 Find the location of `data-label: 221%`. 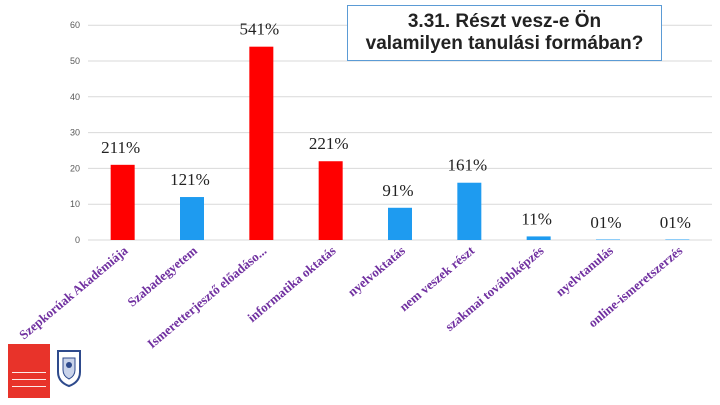

data-label: 221% is located at coordinates (329, 143).